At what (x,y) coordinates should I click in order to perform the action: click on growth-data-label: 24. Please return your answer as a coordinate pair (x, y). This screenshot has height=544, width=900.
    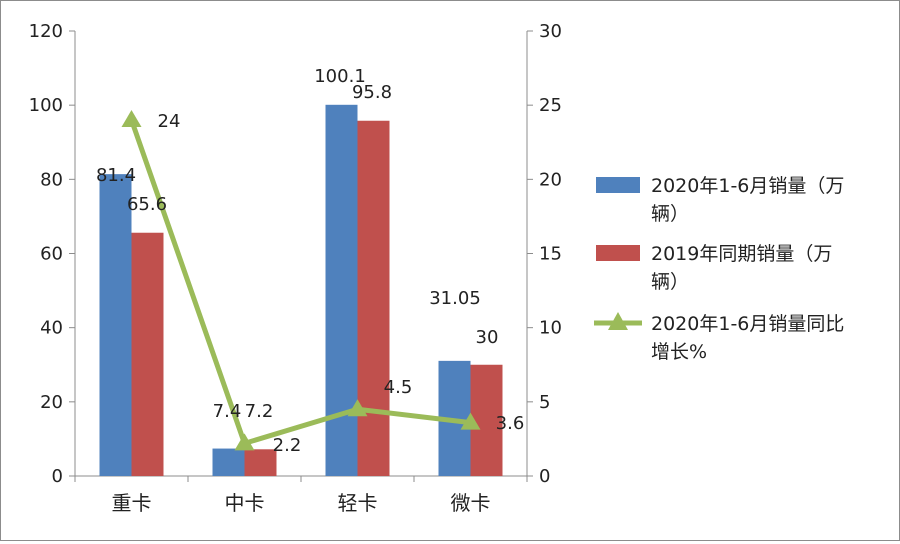
    Looking at the image, I should click on (169, 121).